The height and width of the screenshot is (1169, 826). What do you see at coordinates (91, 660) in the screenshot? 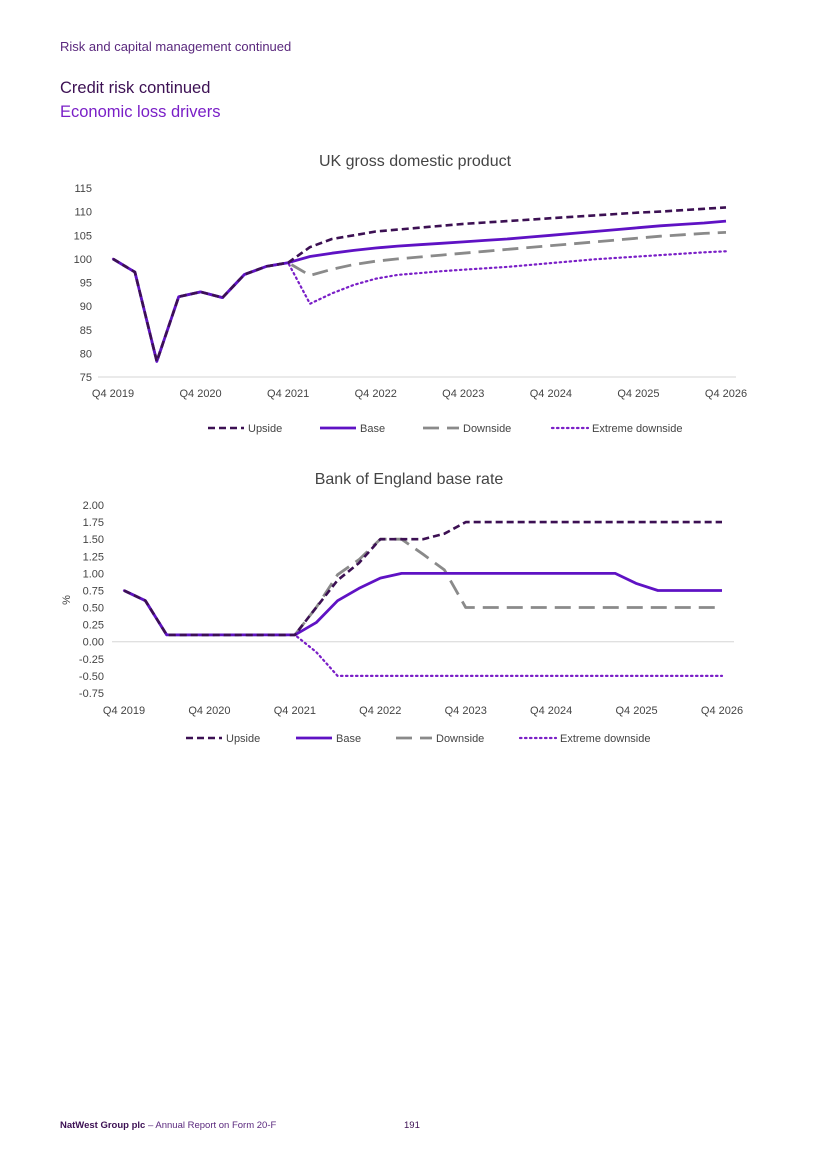
I see `y-tick-label: -0.25` at bounding box center [91, 660].